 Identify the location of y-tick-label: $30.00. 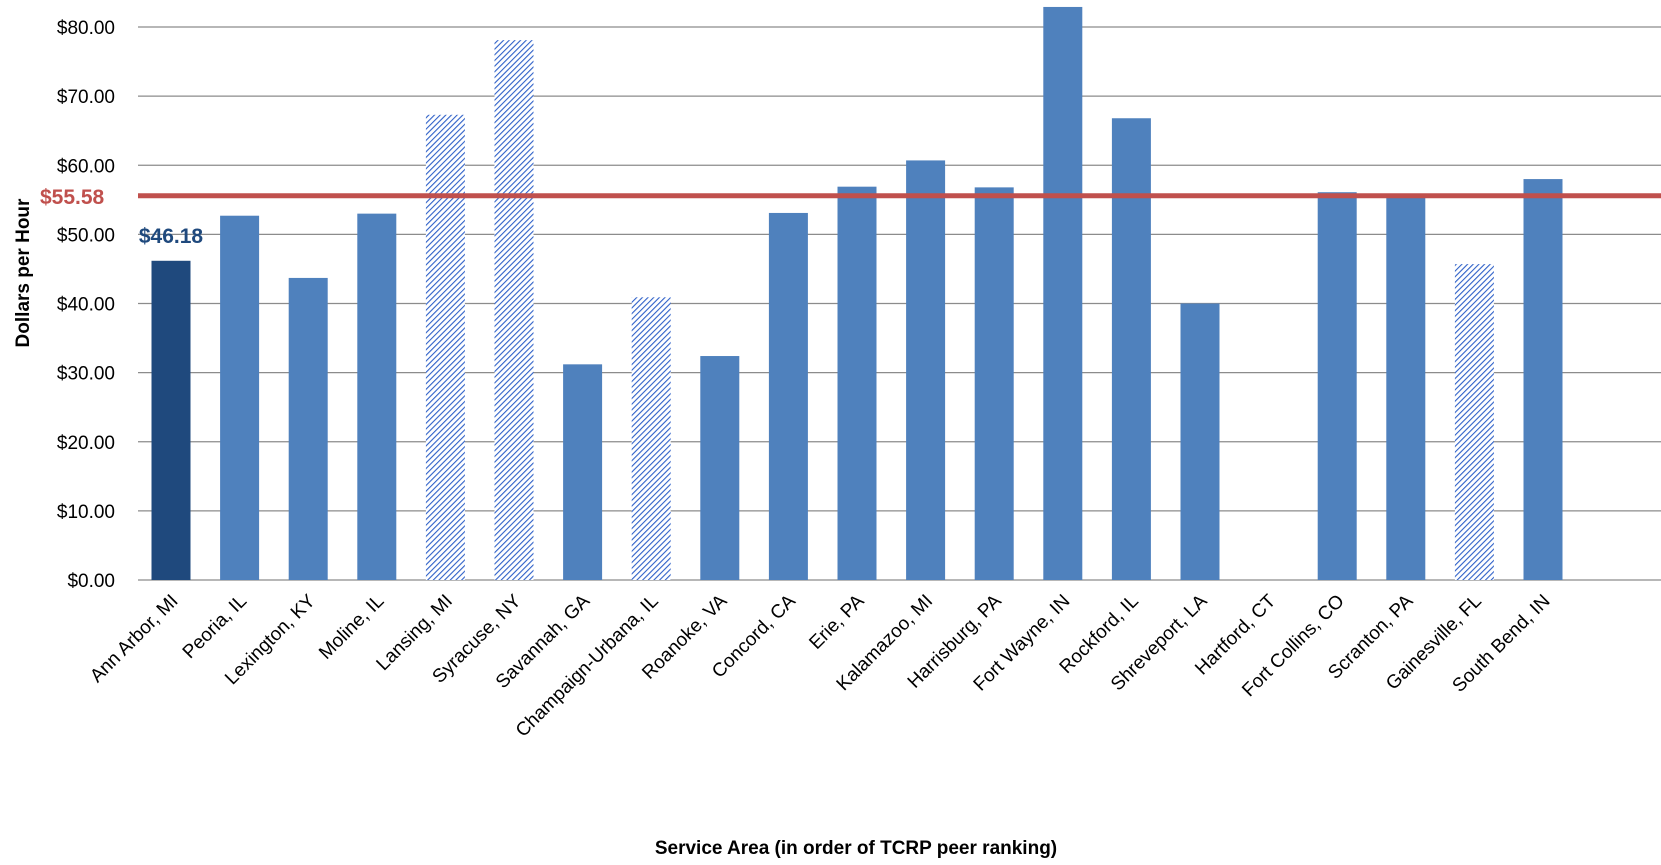
(86, 374).